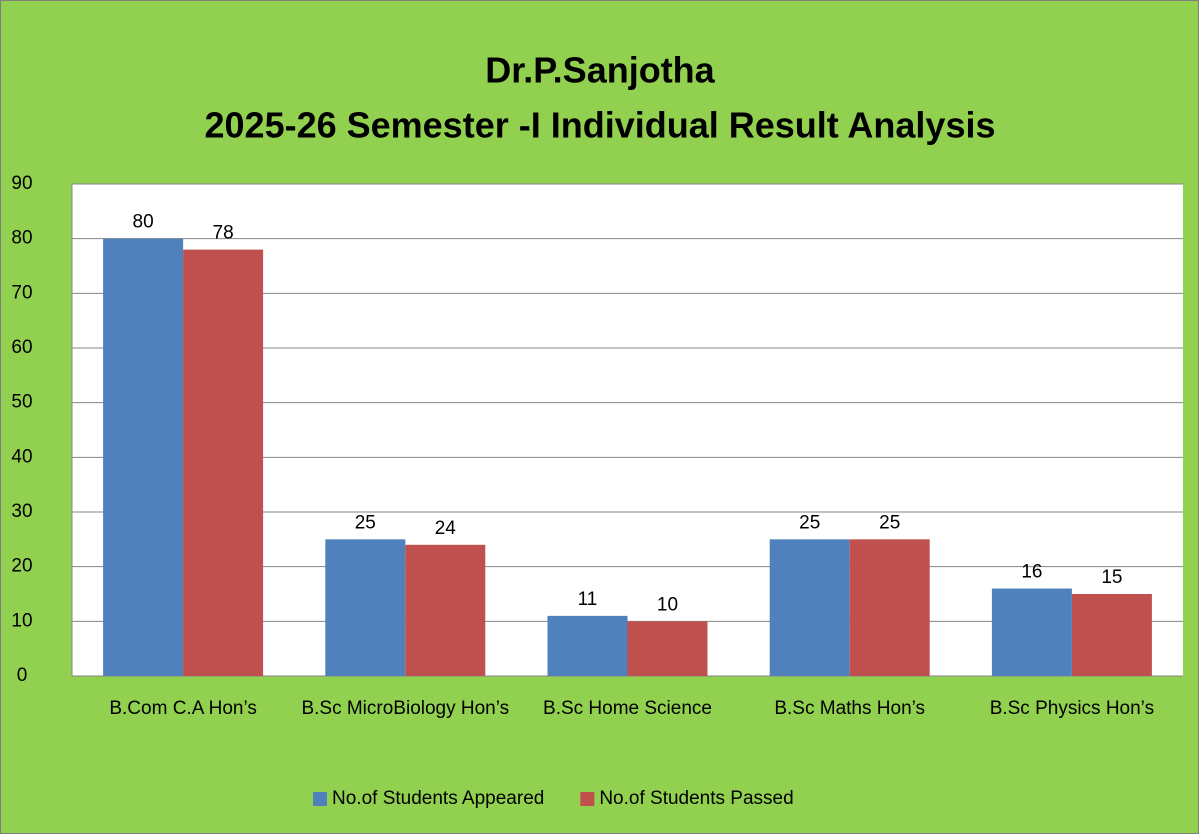  What do you see at coordinates (627, 708) in the screenshot?
I see `x-tick-label: B.Sc Home Science` at bounding box center [627, 708].